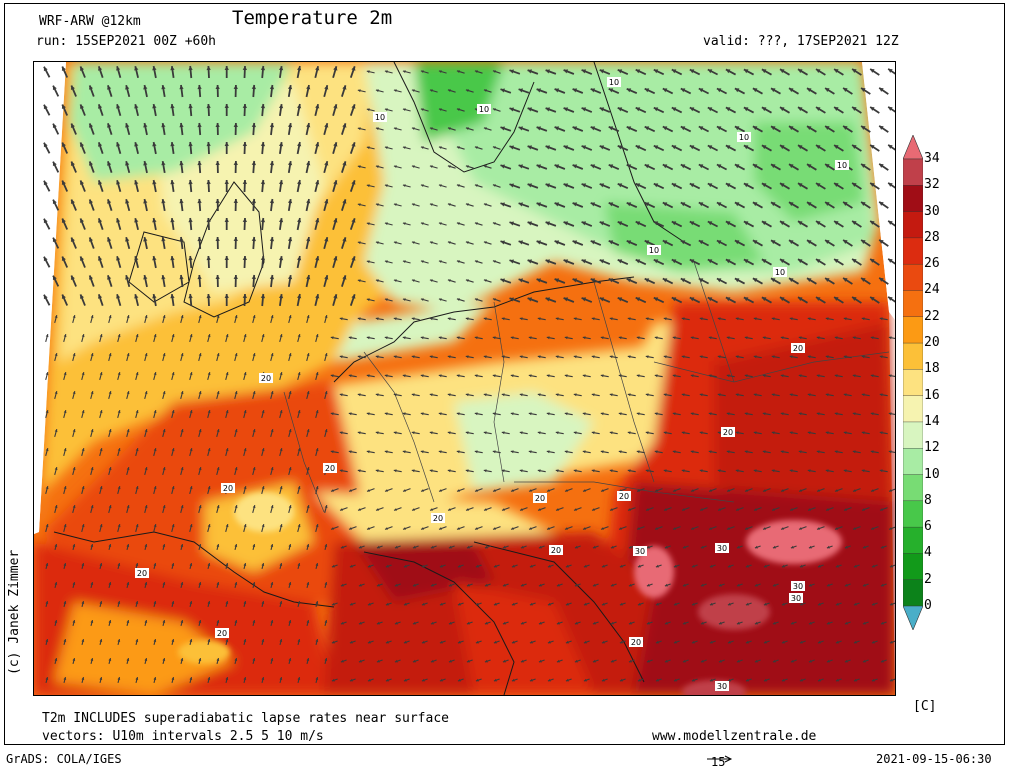 The width and height of the screenshot is (1024, 769). Describe the element at coordinates (14, 612) in the screenshot. I see `copyright-label: (c) Janek Zimmer` at that location.